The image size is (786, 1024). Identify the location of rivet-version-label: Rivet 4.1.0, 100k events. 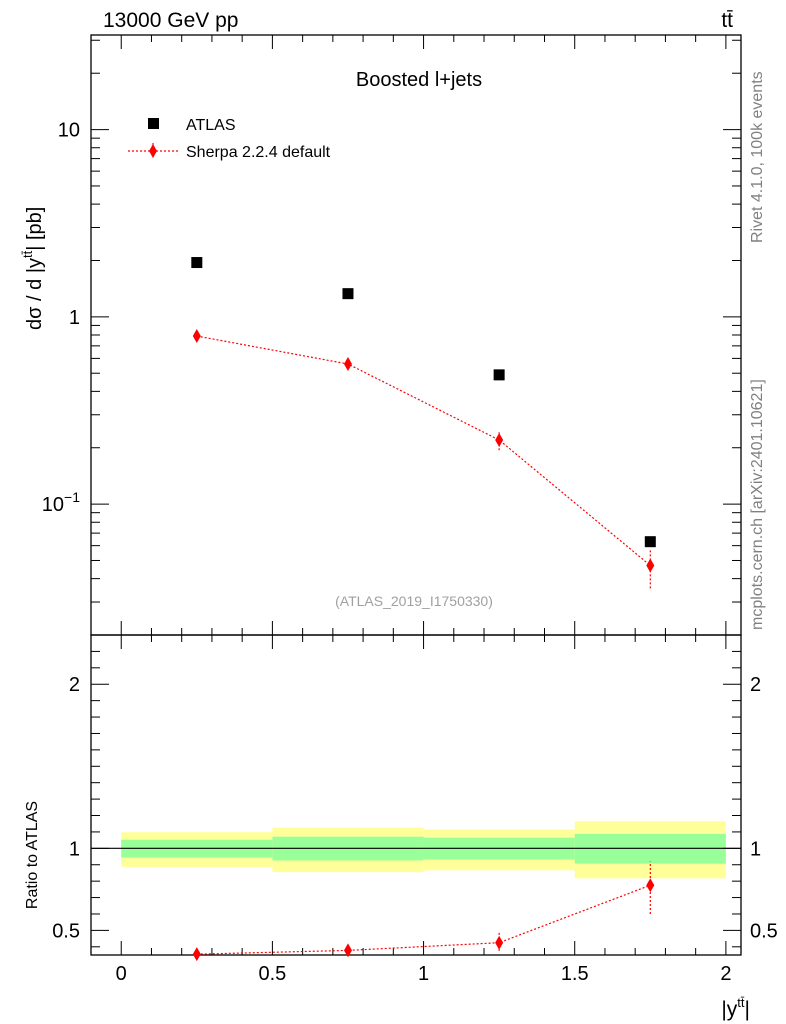
(757, 157).